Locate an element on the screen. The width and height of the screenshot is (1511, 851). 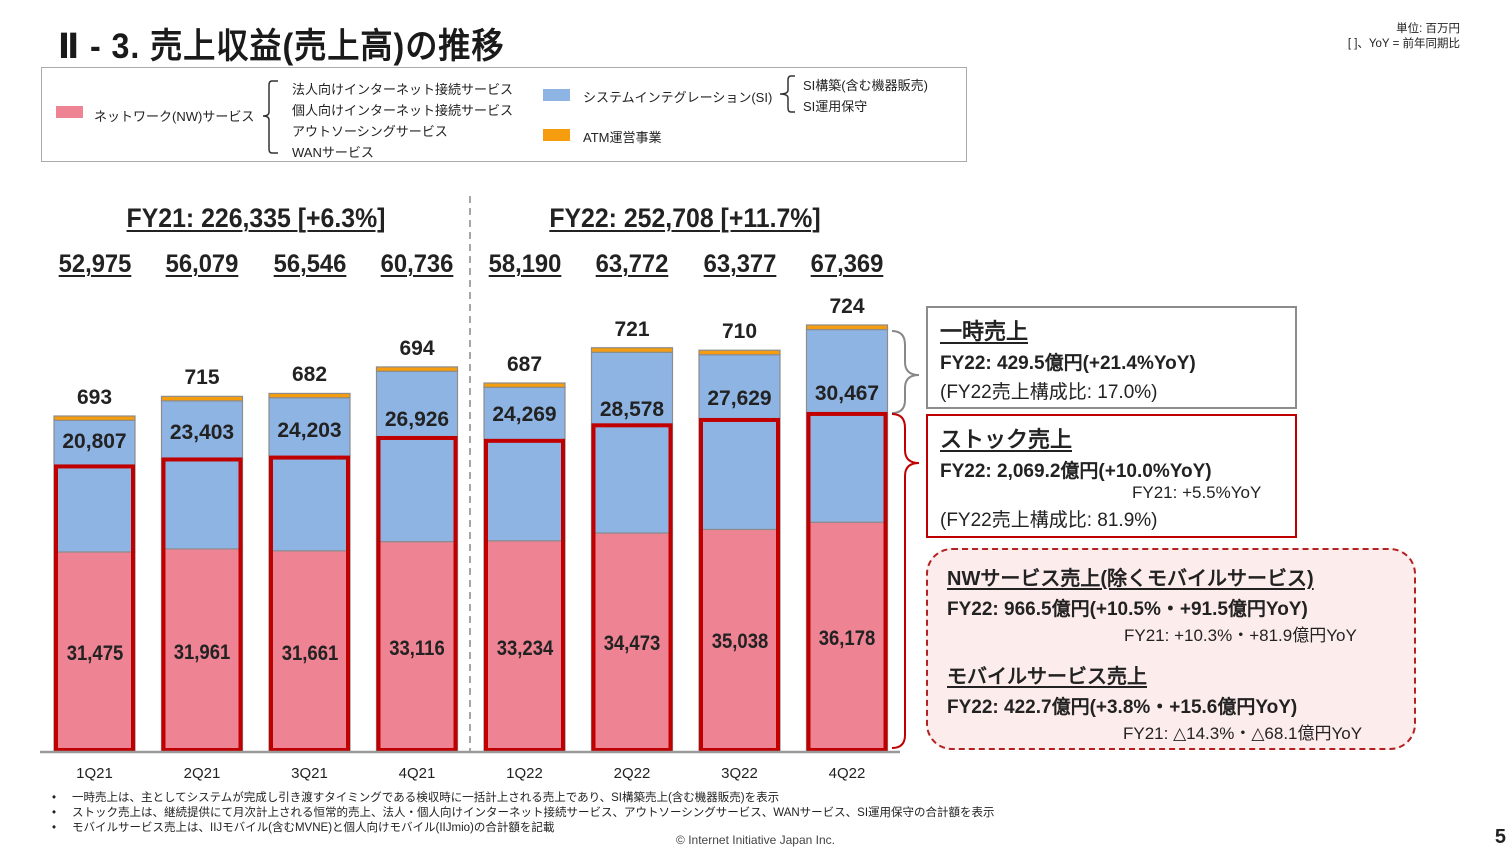
stock-fy21-line: FY21: +5.5%YoY is located at coordinates (1197, 492).